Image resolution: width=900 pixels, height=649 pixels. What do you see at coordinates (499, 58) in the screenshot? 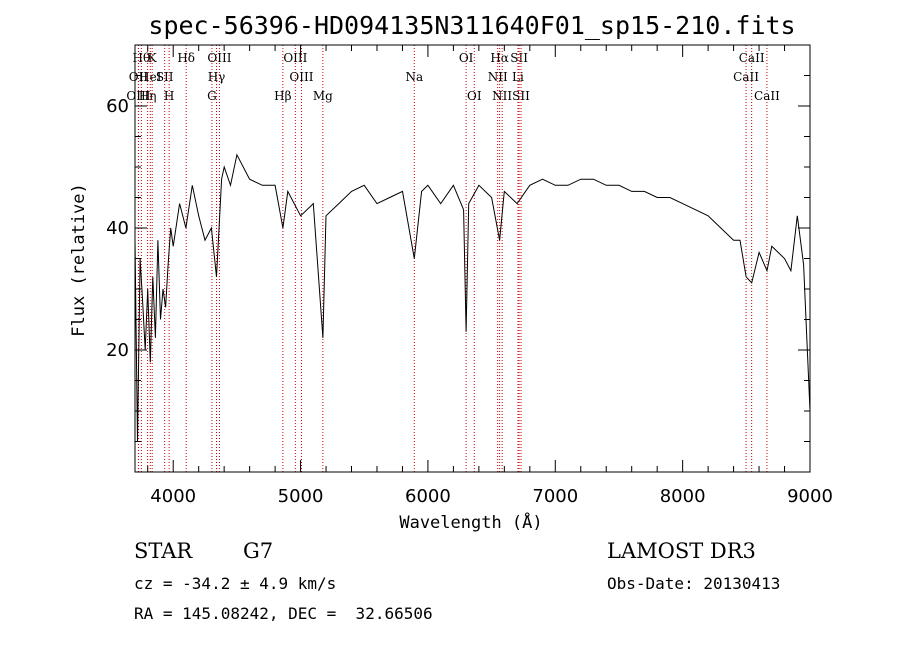
I see `spectral-line-label: Hα` at bounding box center [499, 58].